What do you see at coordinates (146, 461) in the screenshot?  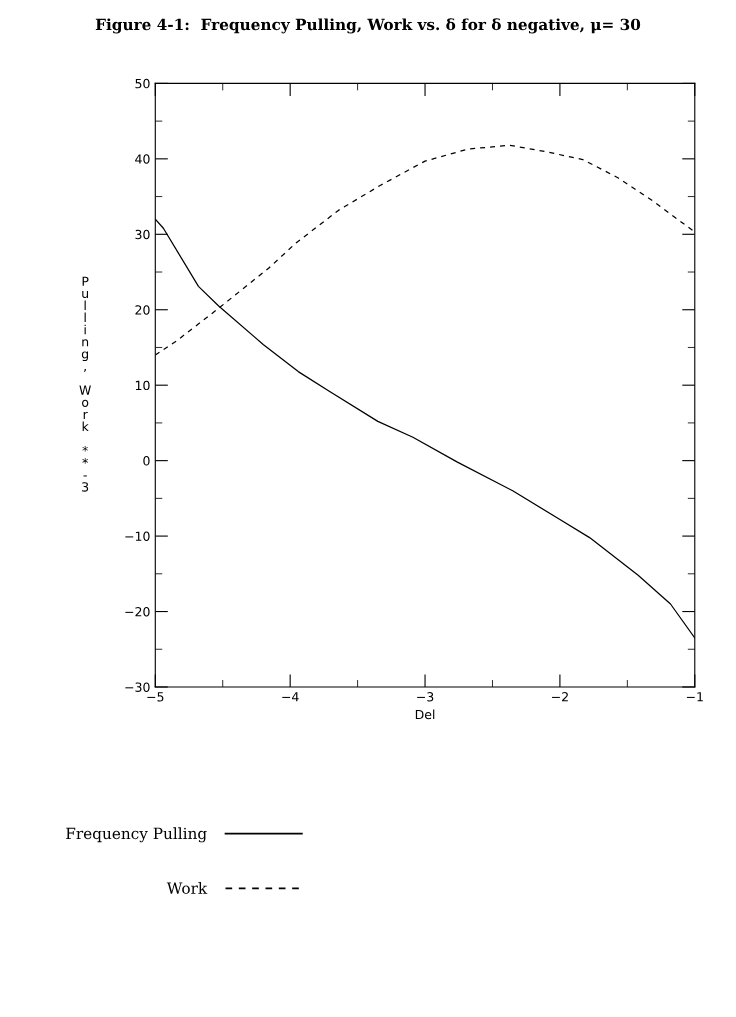 I see `y-tick-label: 0` at bounding box center [146, 461].